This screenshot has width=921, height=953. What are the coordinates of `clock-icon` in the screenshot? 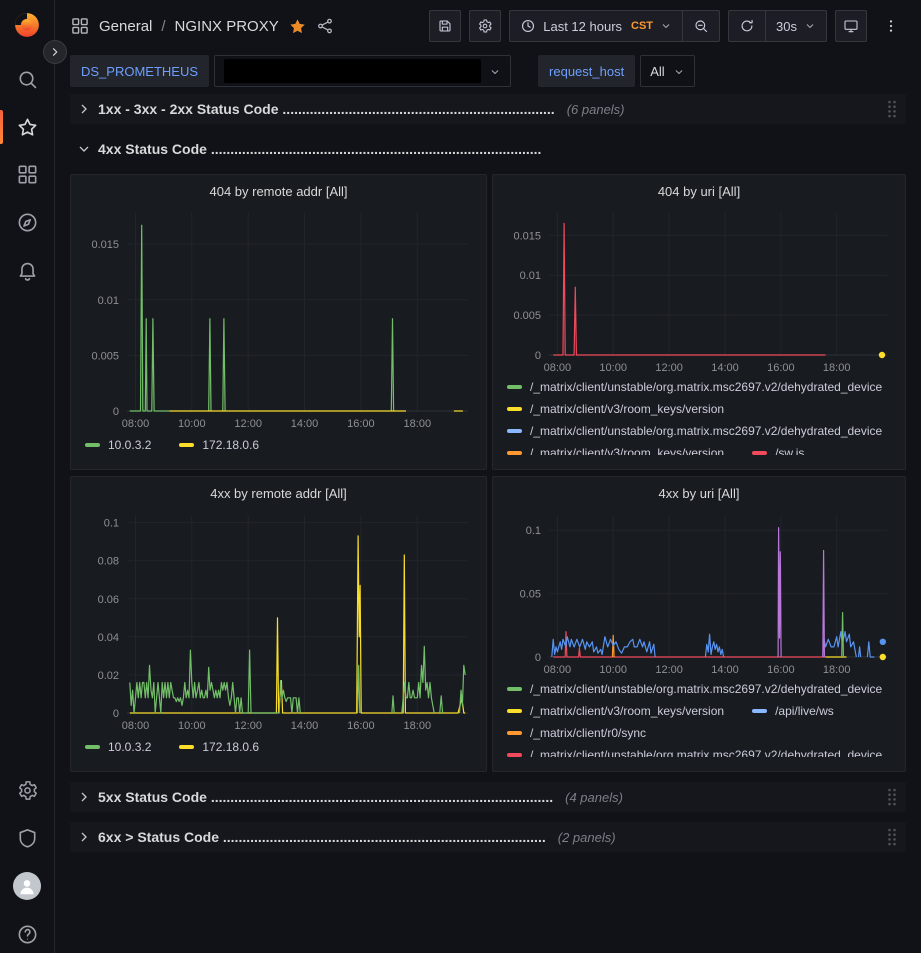 It's located at (528, 26).